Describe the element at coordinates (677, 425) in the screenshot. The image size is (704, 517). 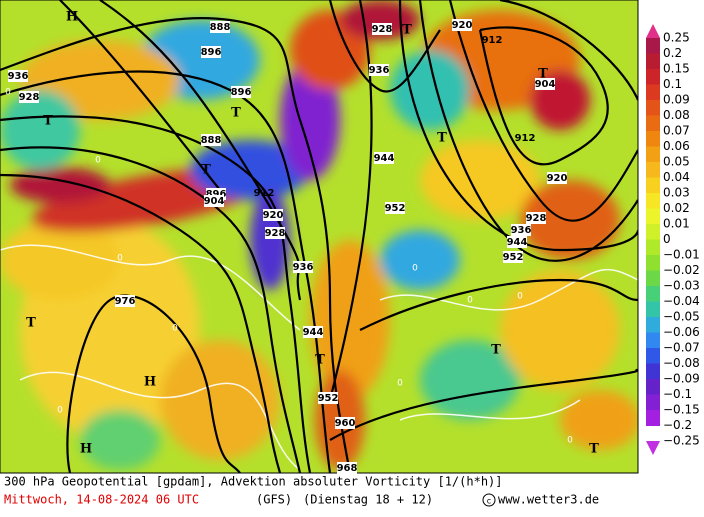
I see `colorbar-label: −0.2` at that location.